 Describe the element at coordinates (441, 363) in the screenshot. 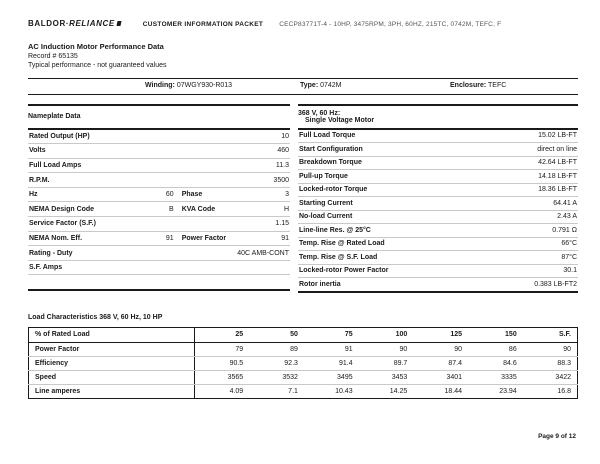

I see `cell-value: 87.4` at that location.